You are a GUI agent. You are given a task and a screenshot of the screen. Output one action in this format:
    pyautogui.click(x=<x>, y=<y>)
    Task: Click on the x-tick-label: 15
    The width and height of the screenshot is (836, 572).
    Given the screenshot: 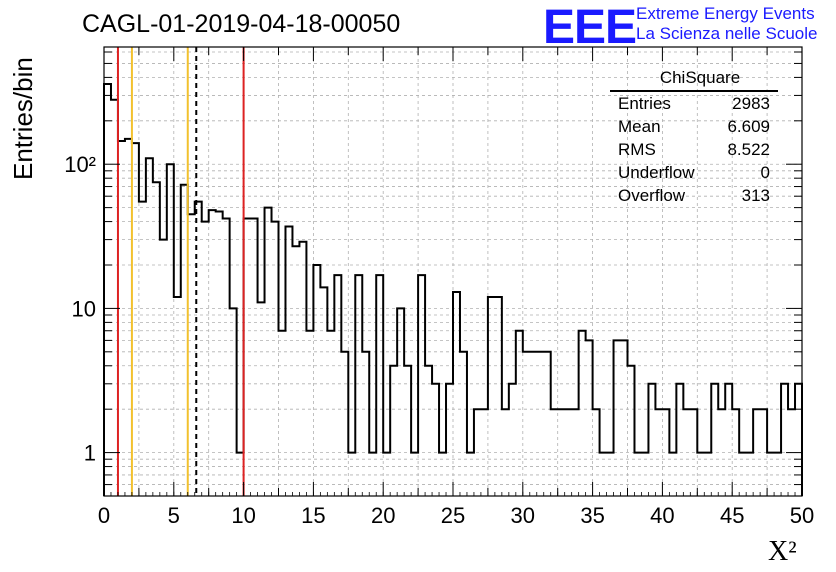 What is the action you would take?
    pyautogui.click(x=313, y=515)
    